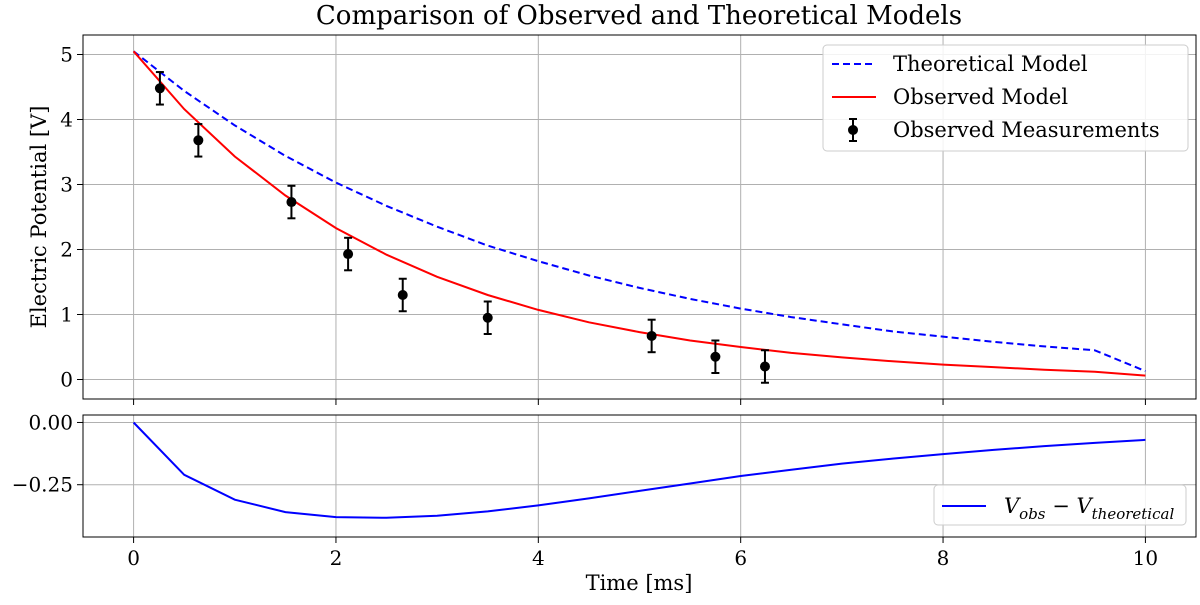 Image resolution: width=1200 pixels, height=605 pixels. What do you see at coordinates (538, 558) in the screenshot?
I see `x-tick-label: 4` at bounding box center [538, 558].